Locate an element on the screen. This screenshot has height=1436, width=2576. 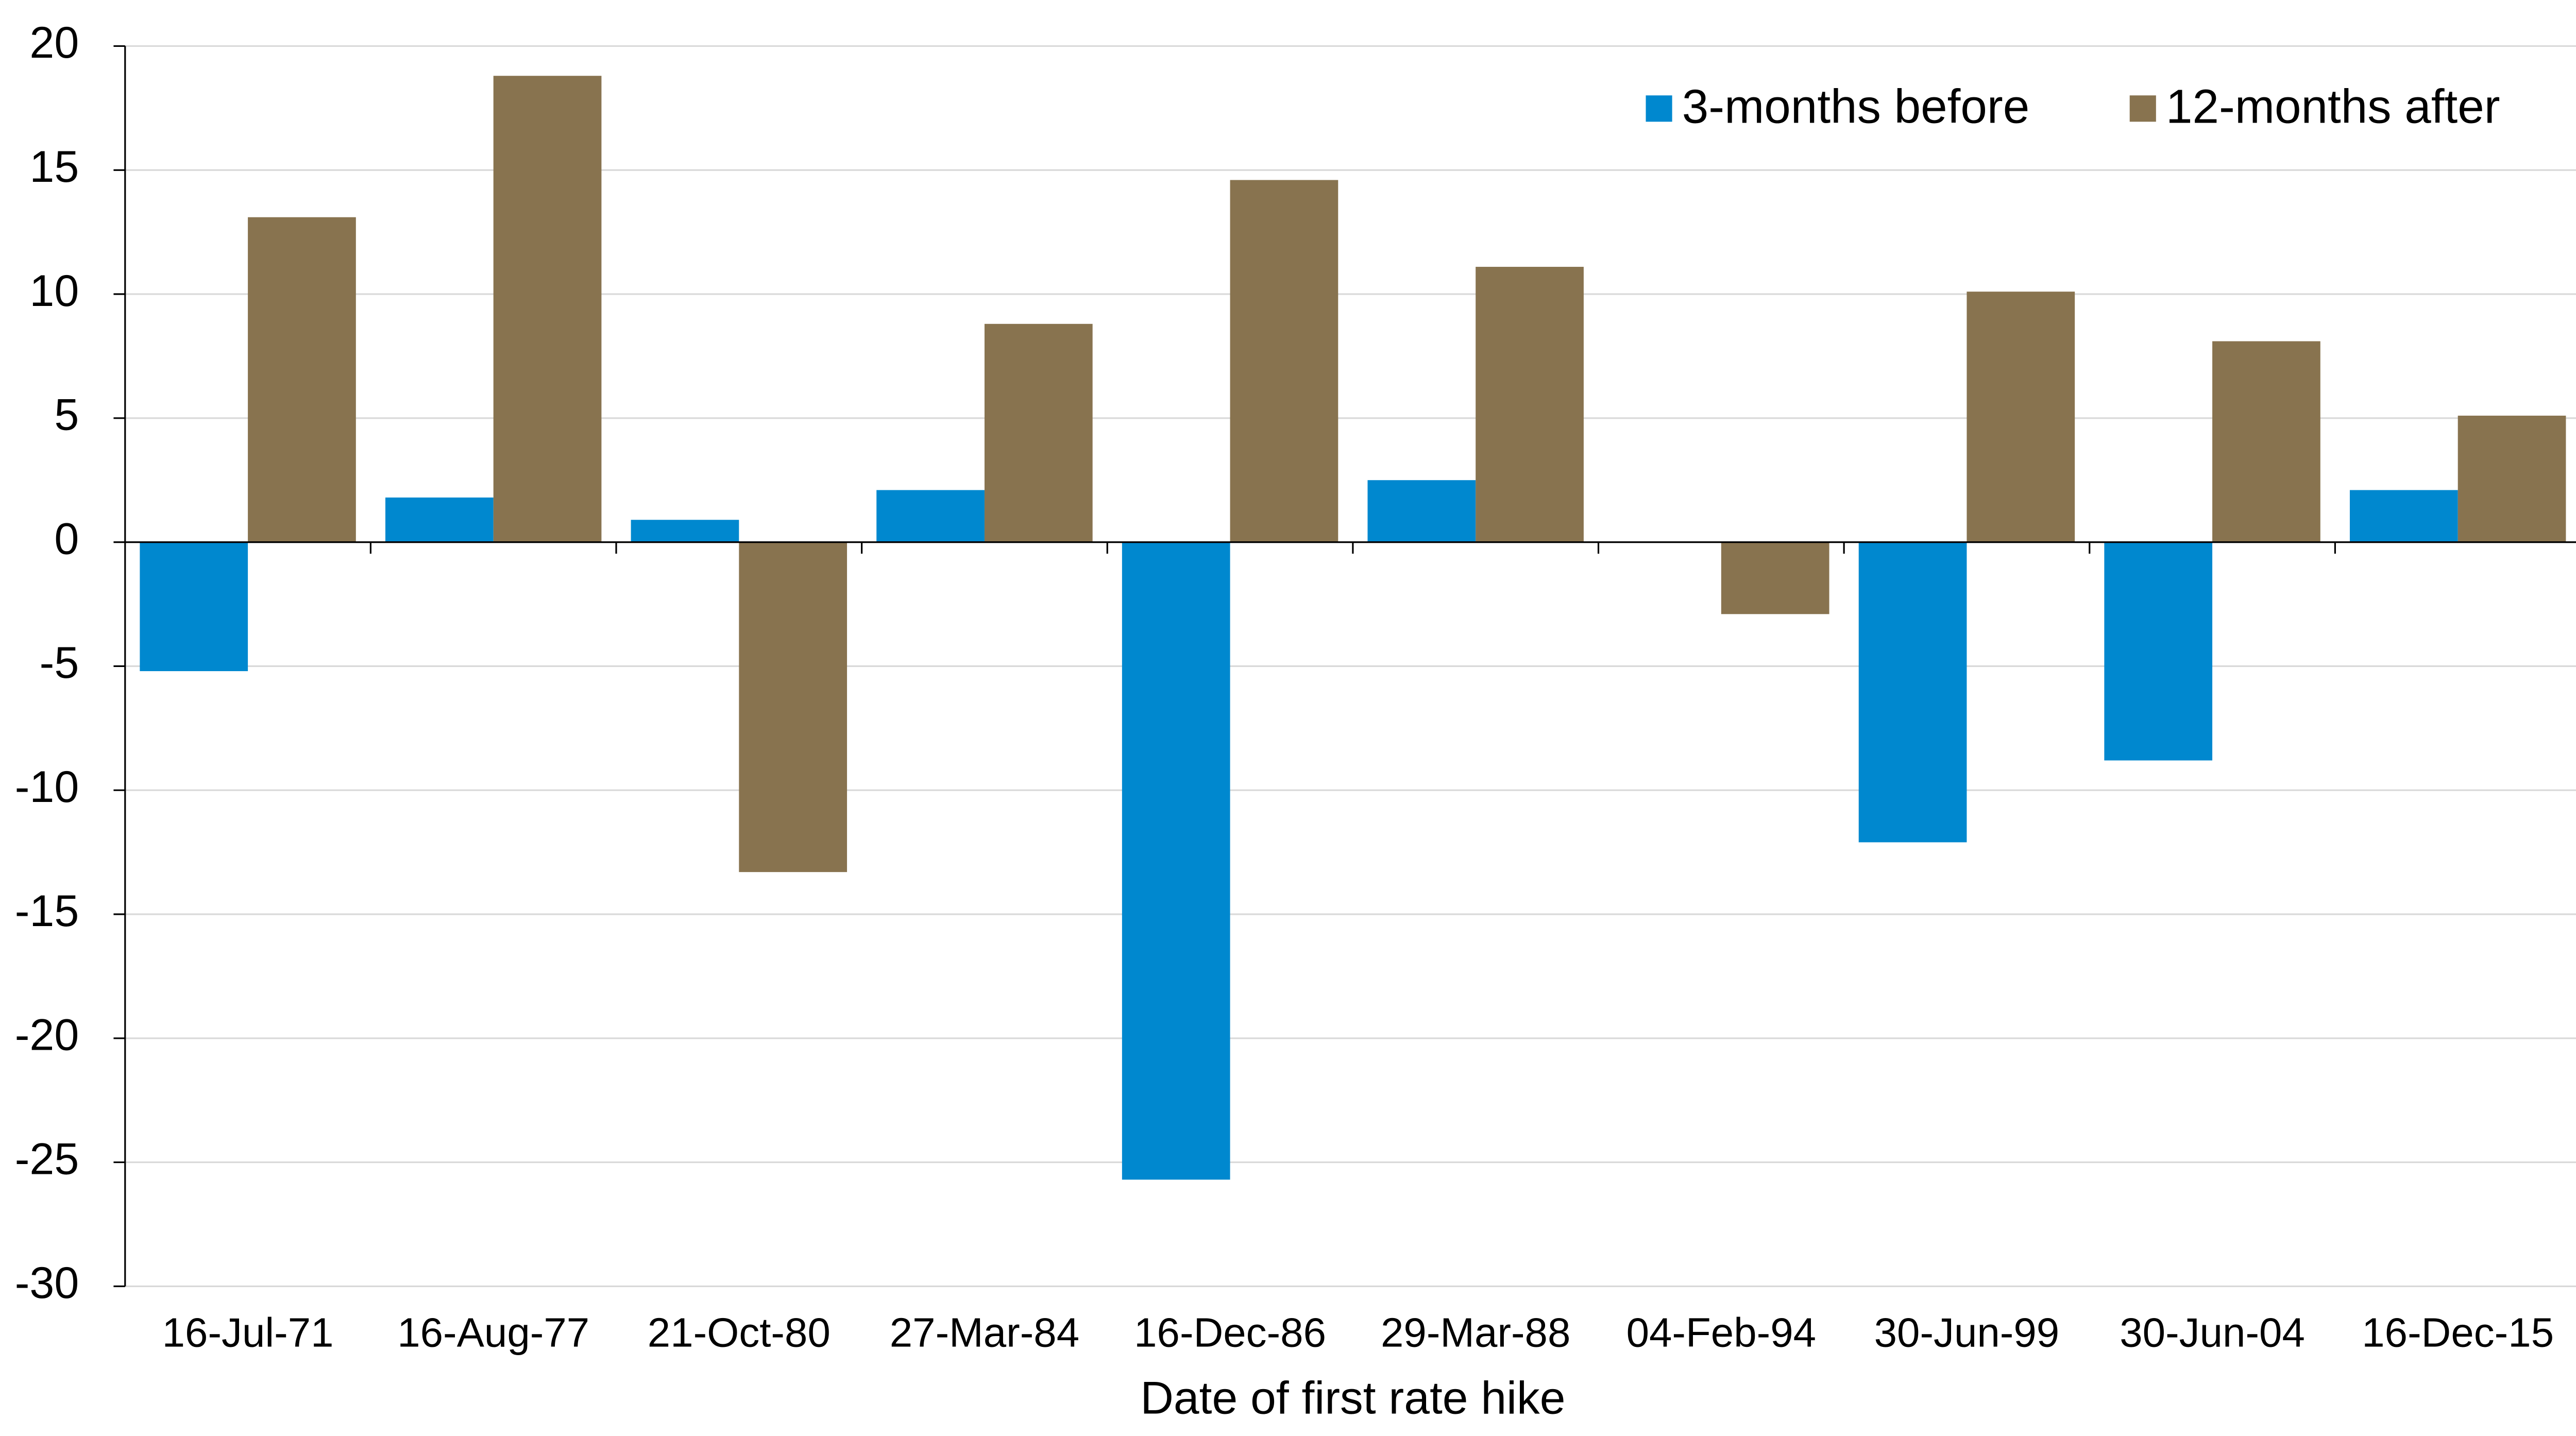
x-tick-label: 29-Mar-88 is located at coordinates (1475, 1332).